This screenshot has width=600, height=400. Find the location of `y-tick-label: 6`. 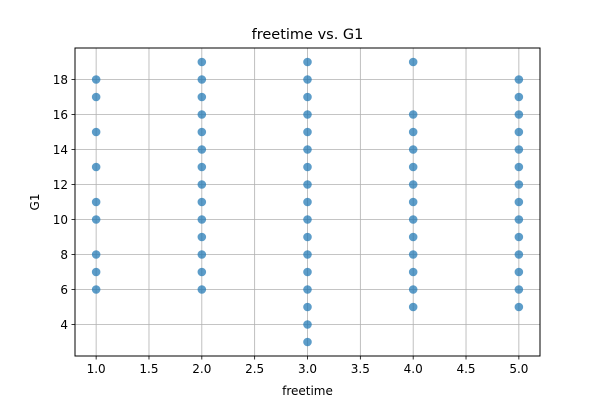

y-tick-label: 6 is located at coordinates (64, 290).